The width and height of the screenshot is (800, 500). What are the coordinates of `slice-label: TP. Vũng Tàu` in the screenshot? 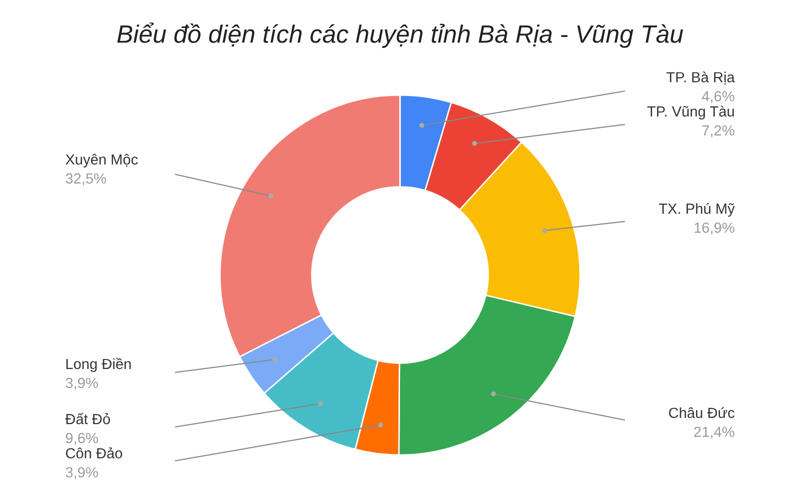 It's located at (690, 113).